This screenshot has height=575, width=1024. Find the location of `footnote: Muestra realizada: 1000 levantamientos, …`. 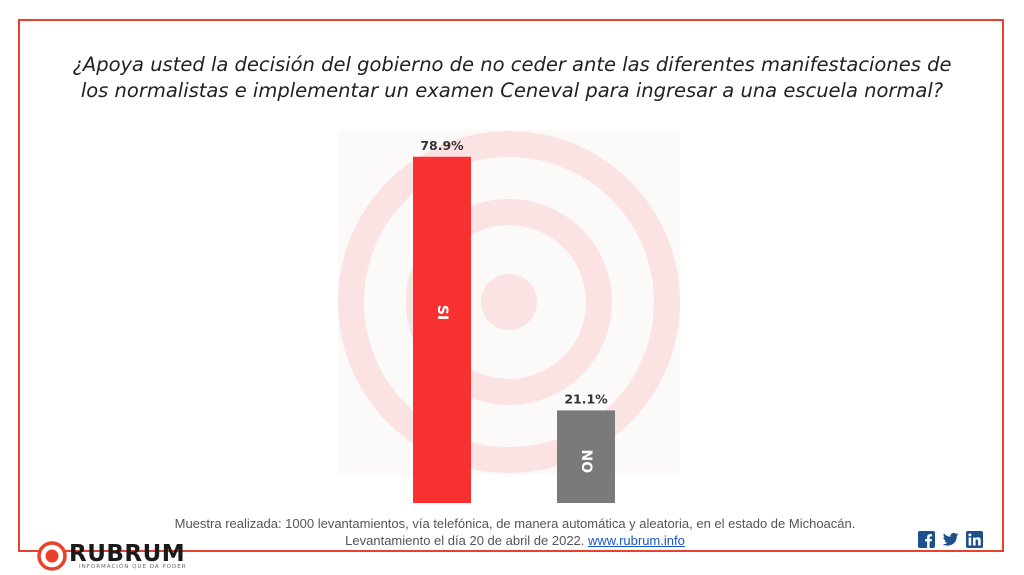

footnote: Muestra realizada: 1000 levantamientos, … is located at coordinates (515, 532).